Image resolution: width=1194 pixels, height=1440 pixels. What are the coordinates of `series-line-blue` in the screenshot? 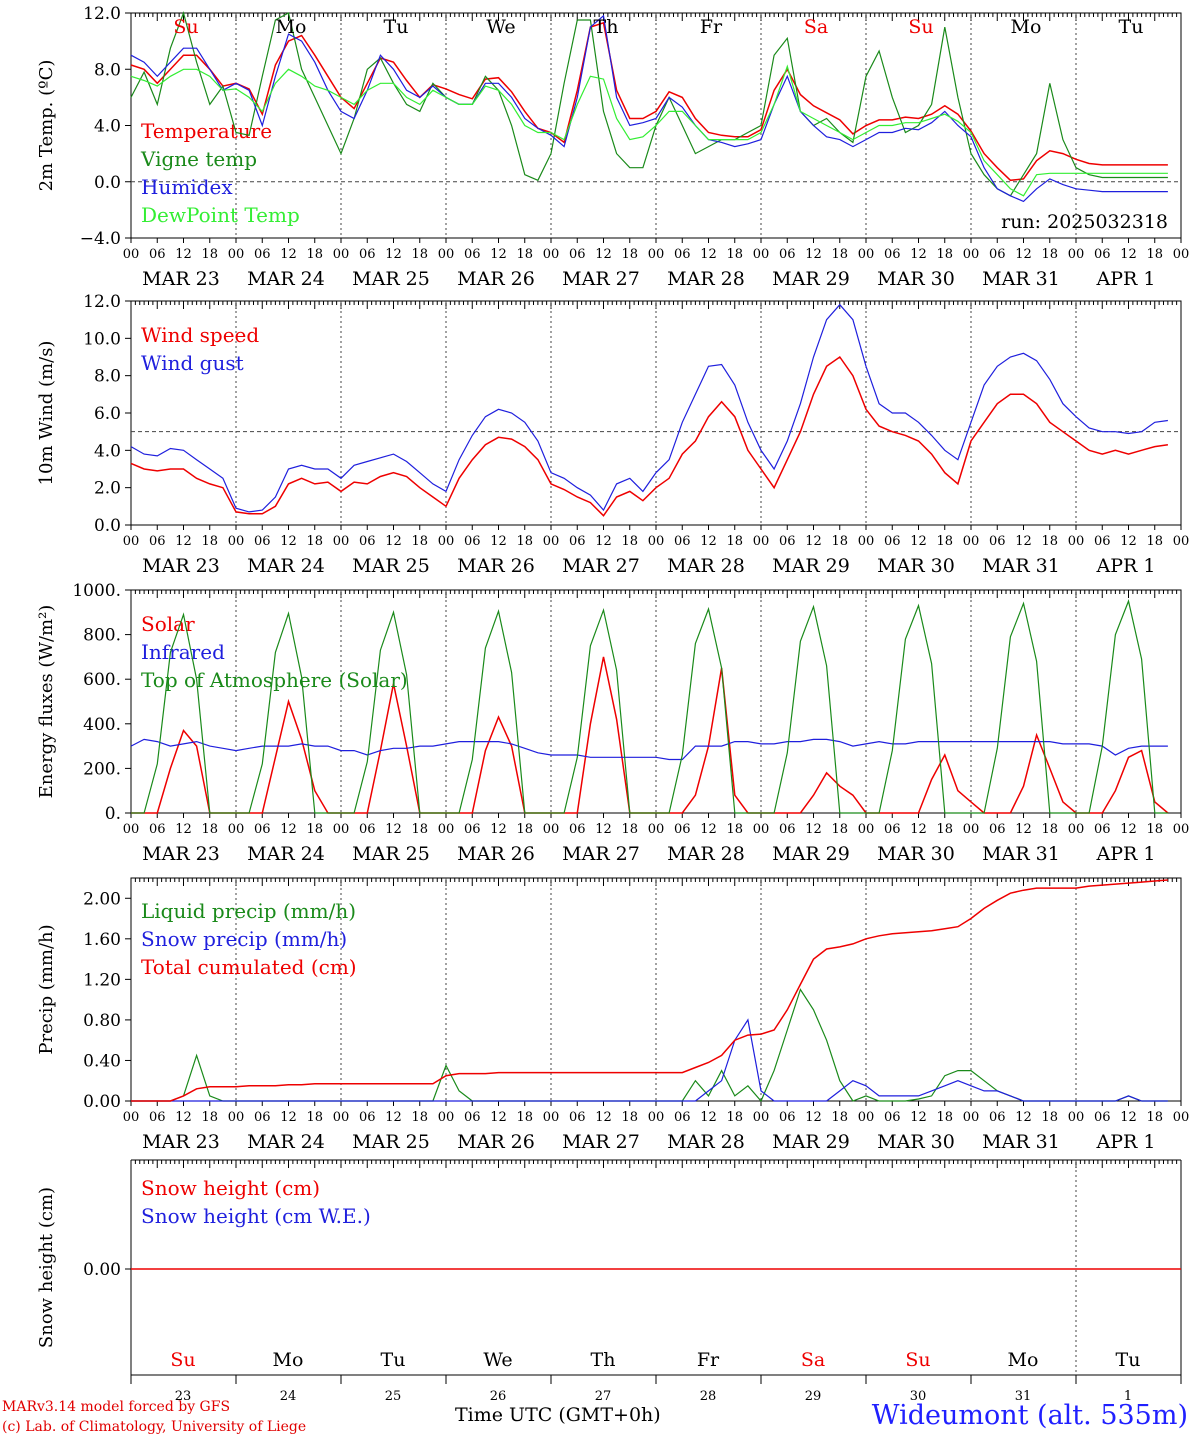 It's located at (649, 1060).